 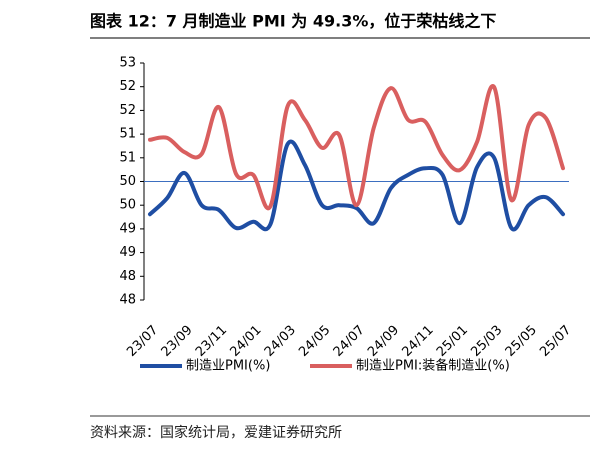 I want to click on x-tick-label: 25/07, so click(x=555, y=341).